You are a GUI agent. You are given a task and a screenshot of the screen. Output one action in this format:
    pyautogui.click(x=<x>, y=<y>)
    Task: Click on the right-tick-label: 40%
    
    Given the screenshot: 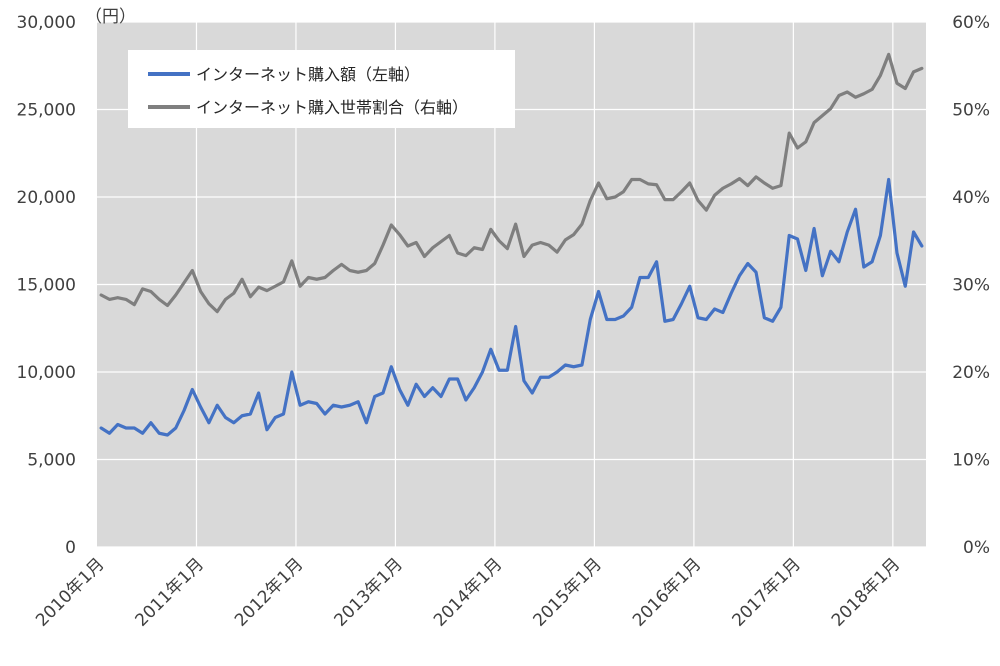 What is the action you would take?
    pyautogui.click(x=971, y=198)
    